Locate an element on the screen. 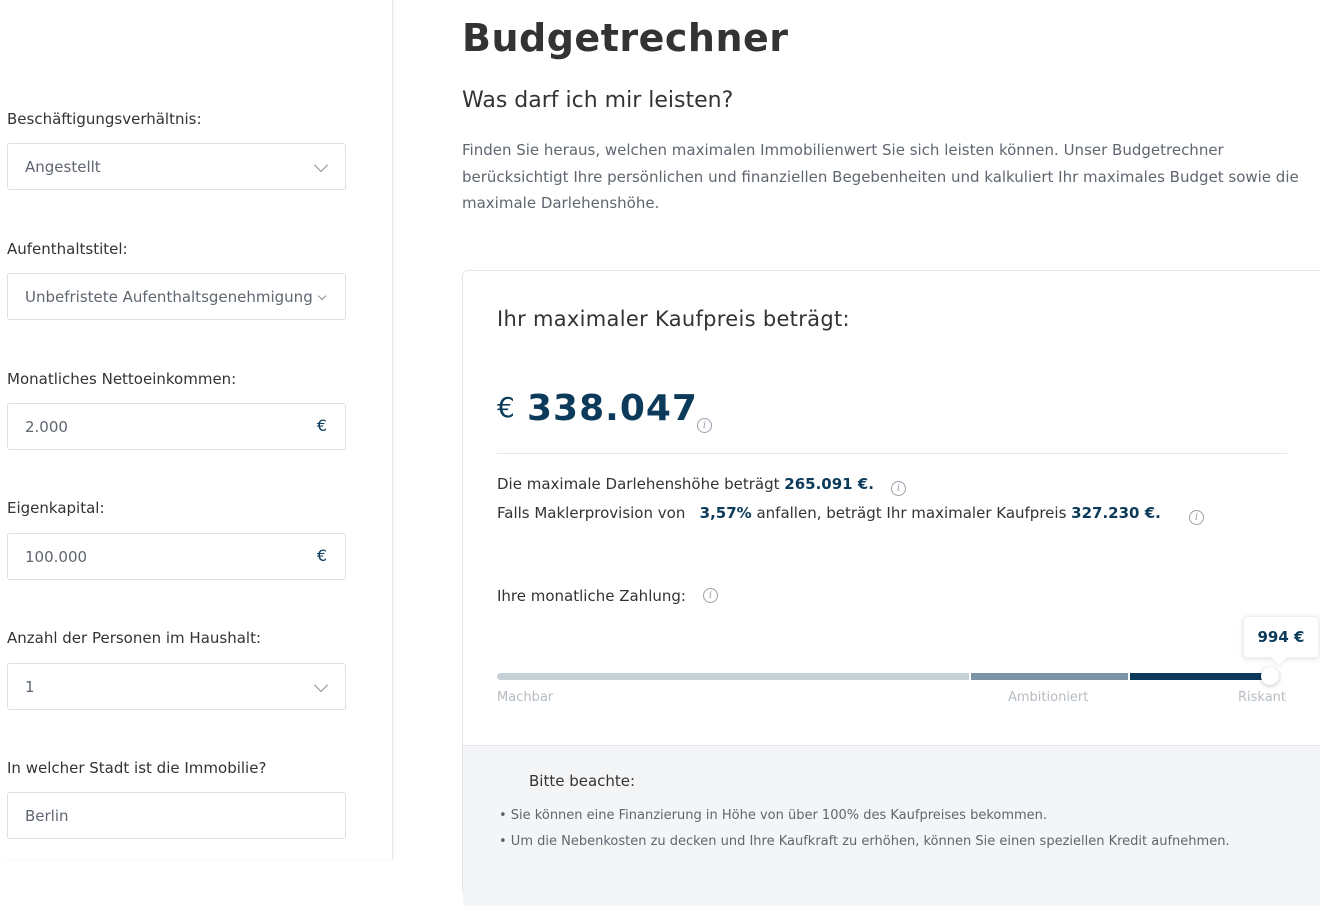 Image resolution: width=1320 pixels, height=906 pixels. persons-value: 1 is located at coordinates (30, 687).